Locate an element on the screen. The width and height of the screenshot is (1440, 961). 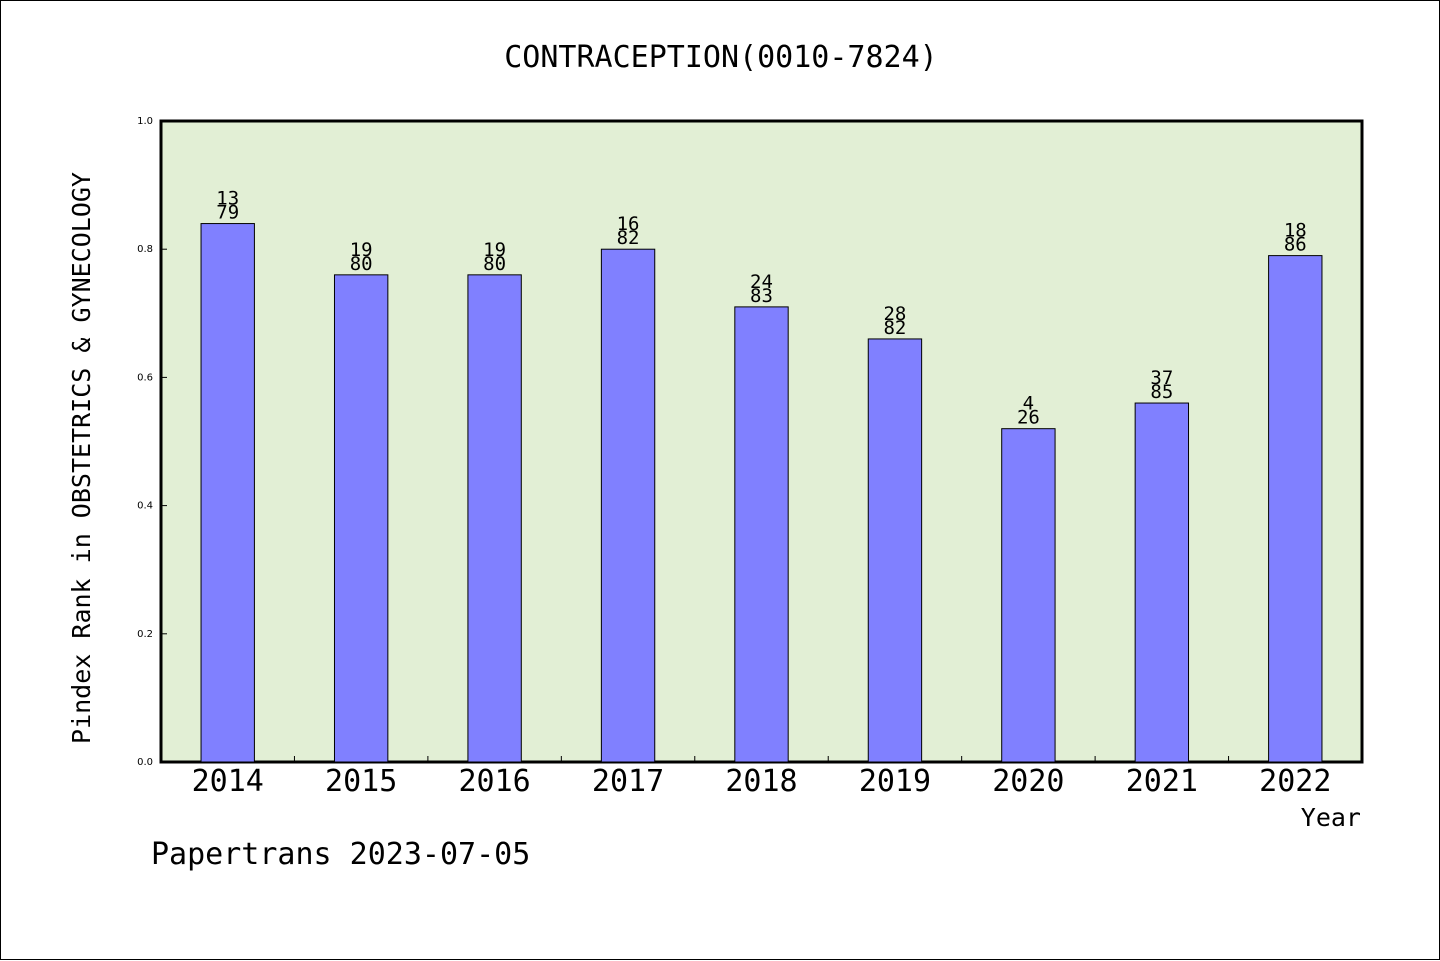
y-axis: 0.0 0.2 0.4 0.6 0.8 1.0 is located at coordinates (152, 442).